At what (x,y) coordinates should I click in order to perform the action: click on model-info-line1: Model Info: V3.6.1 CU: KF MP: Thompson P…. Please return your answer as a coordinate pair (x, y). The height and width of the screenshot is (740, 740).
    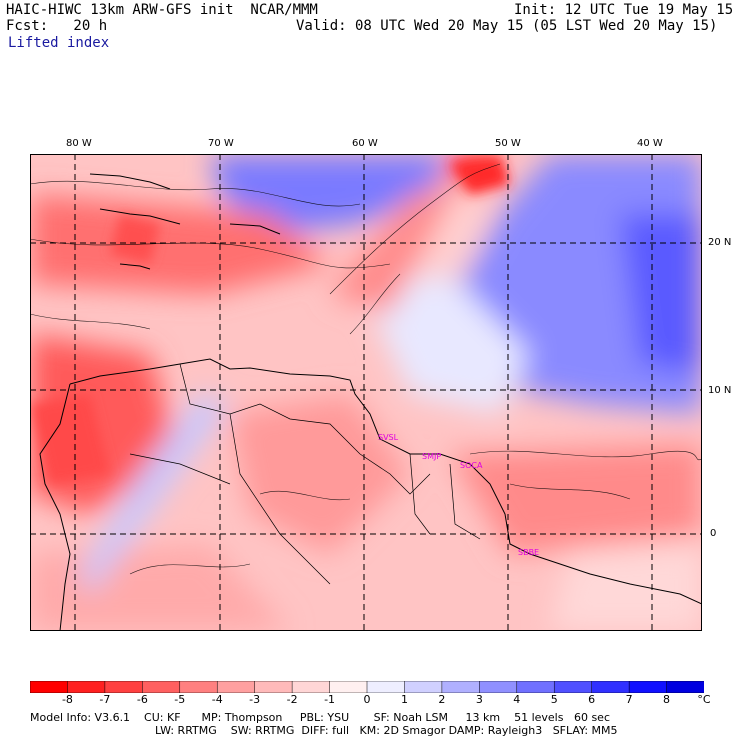
    Looking at the image, I should click on (320, 717).